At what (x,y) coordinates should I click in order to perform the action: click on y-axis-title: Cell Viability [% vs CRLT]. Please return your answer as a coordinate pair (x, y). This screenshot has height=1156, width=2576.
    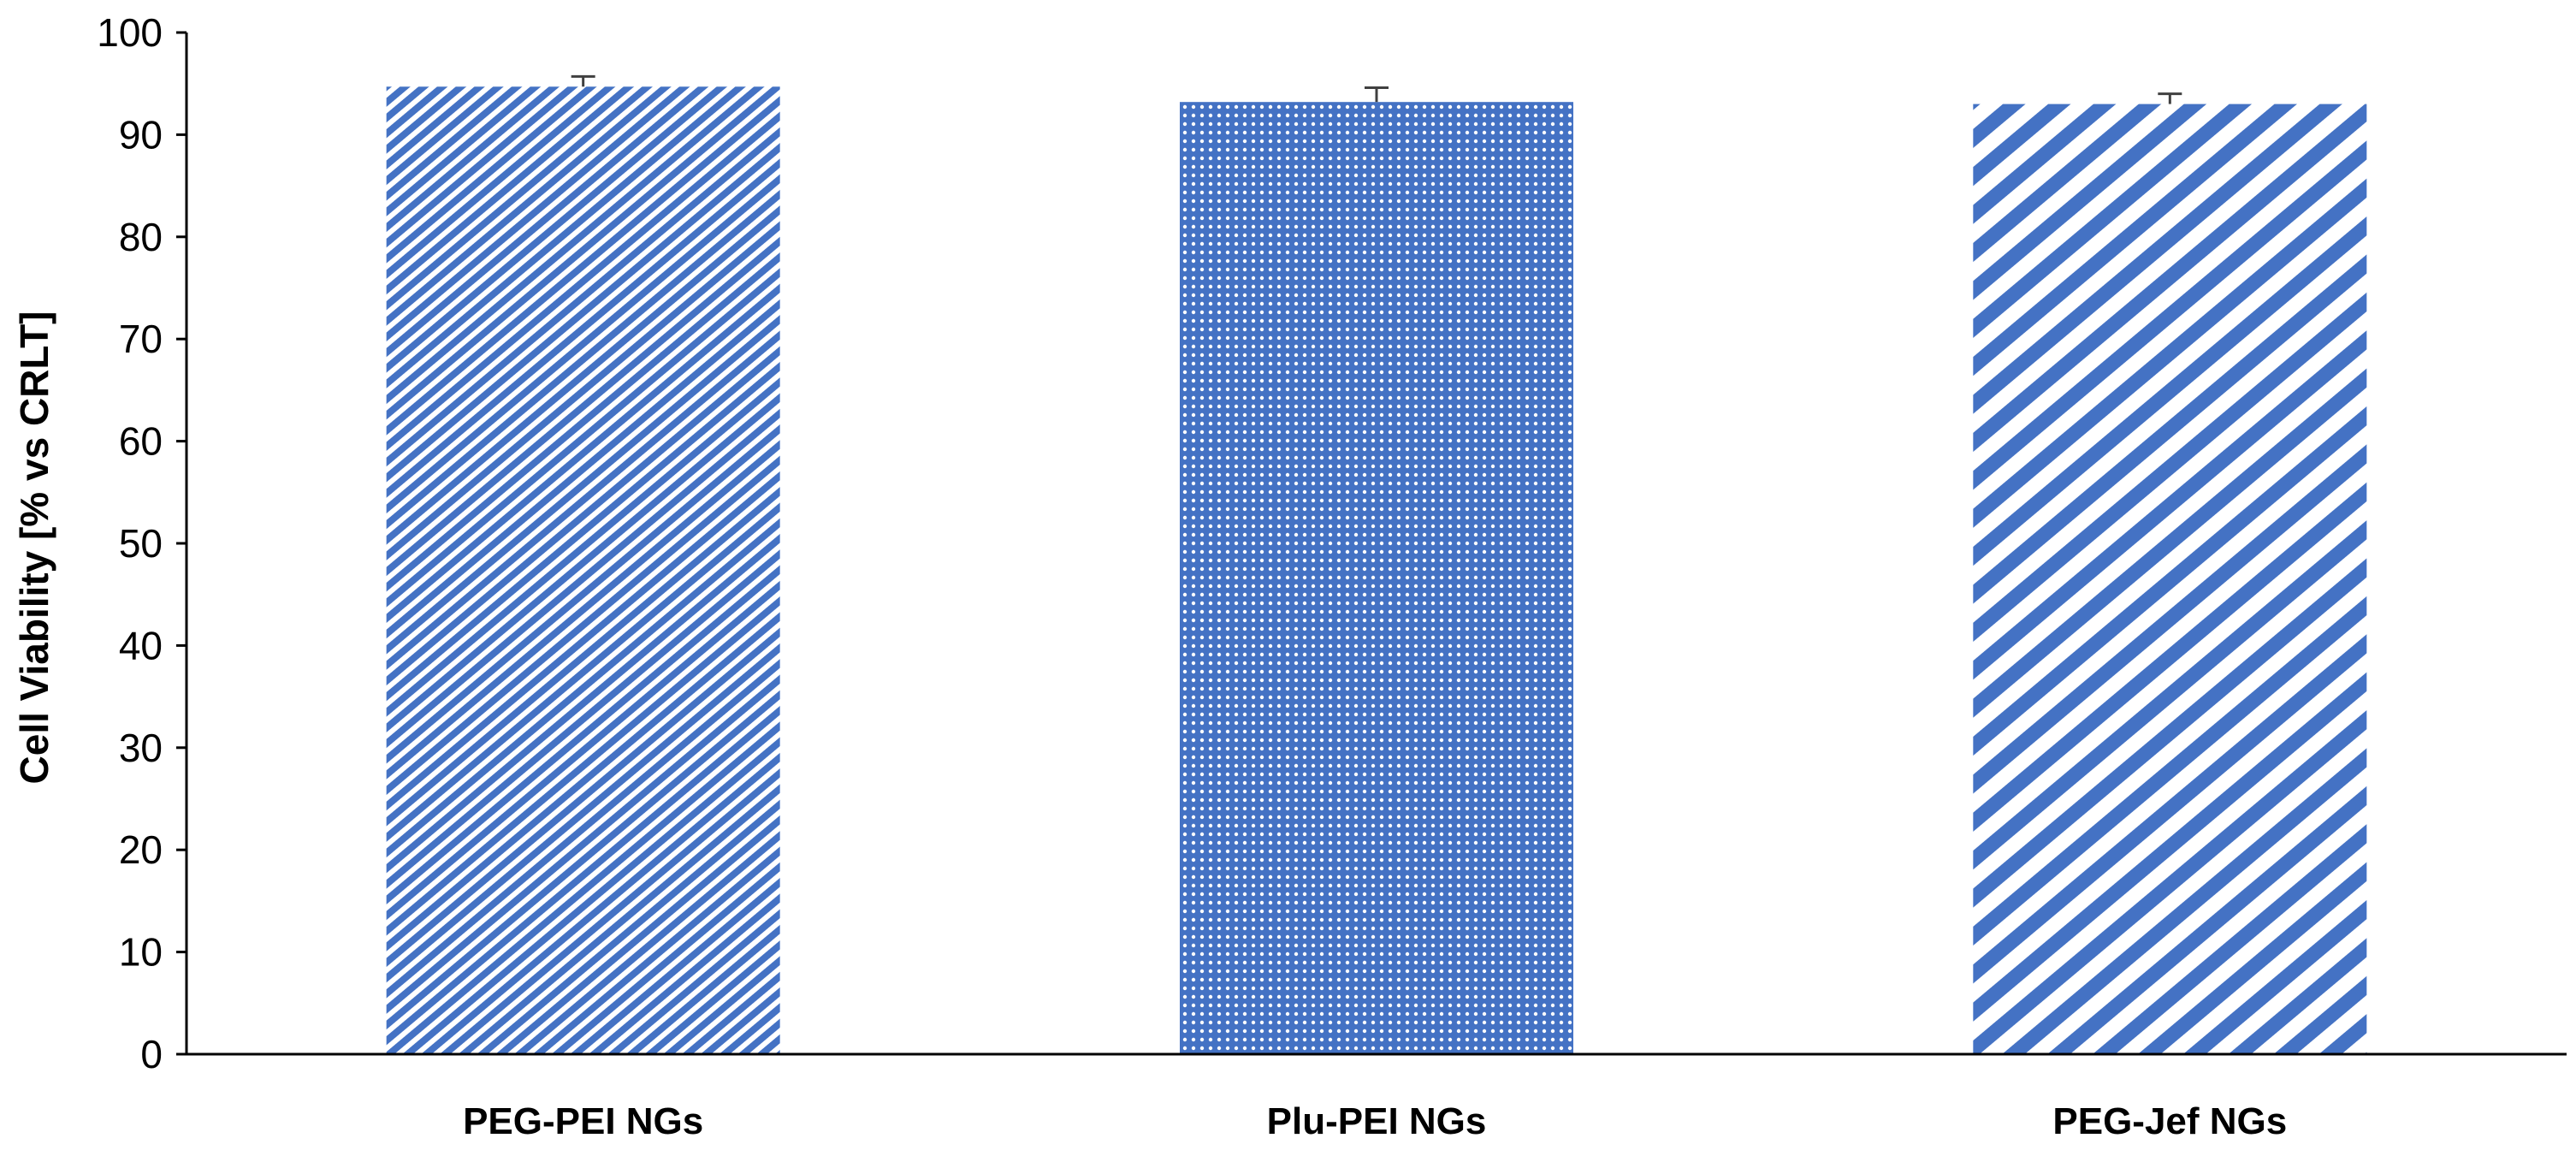
    Looking at the image, I should click on (34, 548).